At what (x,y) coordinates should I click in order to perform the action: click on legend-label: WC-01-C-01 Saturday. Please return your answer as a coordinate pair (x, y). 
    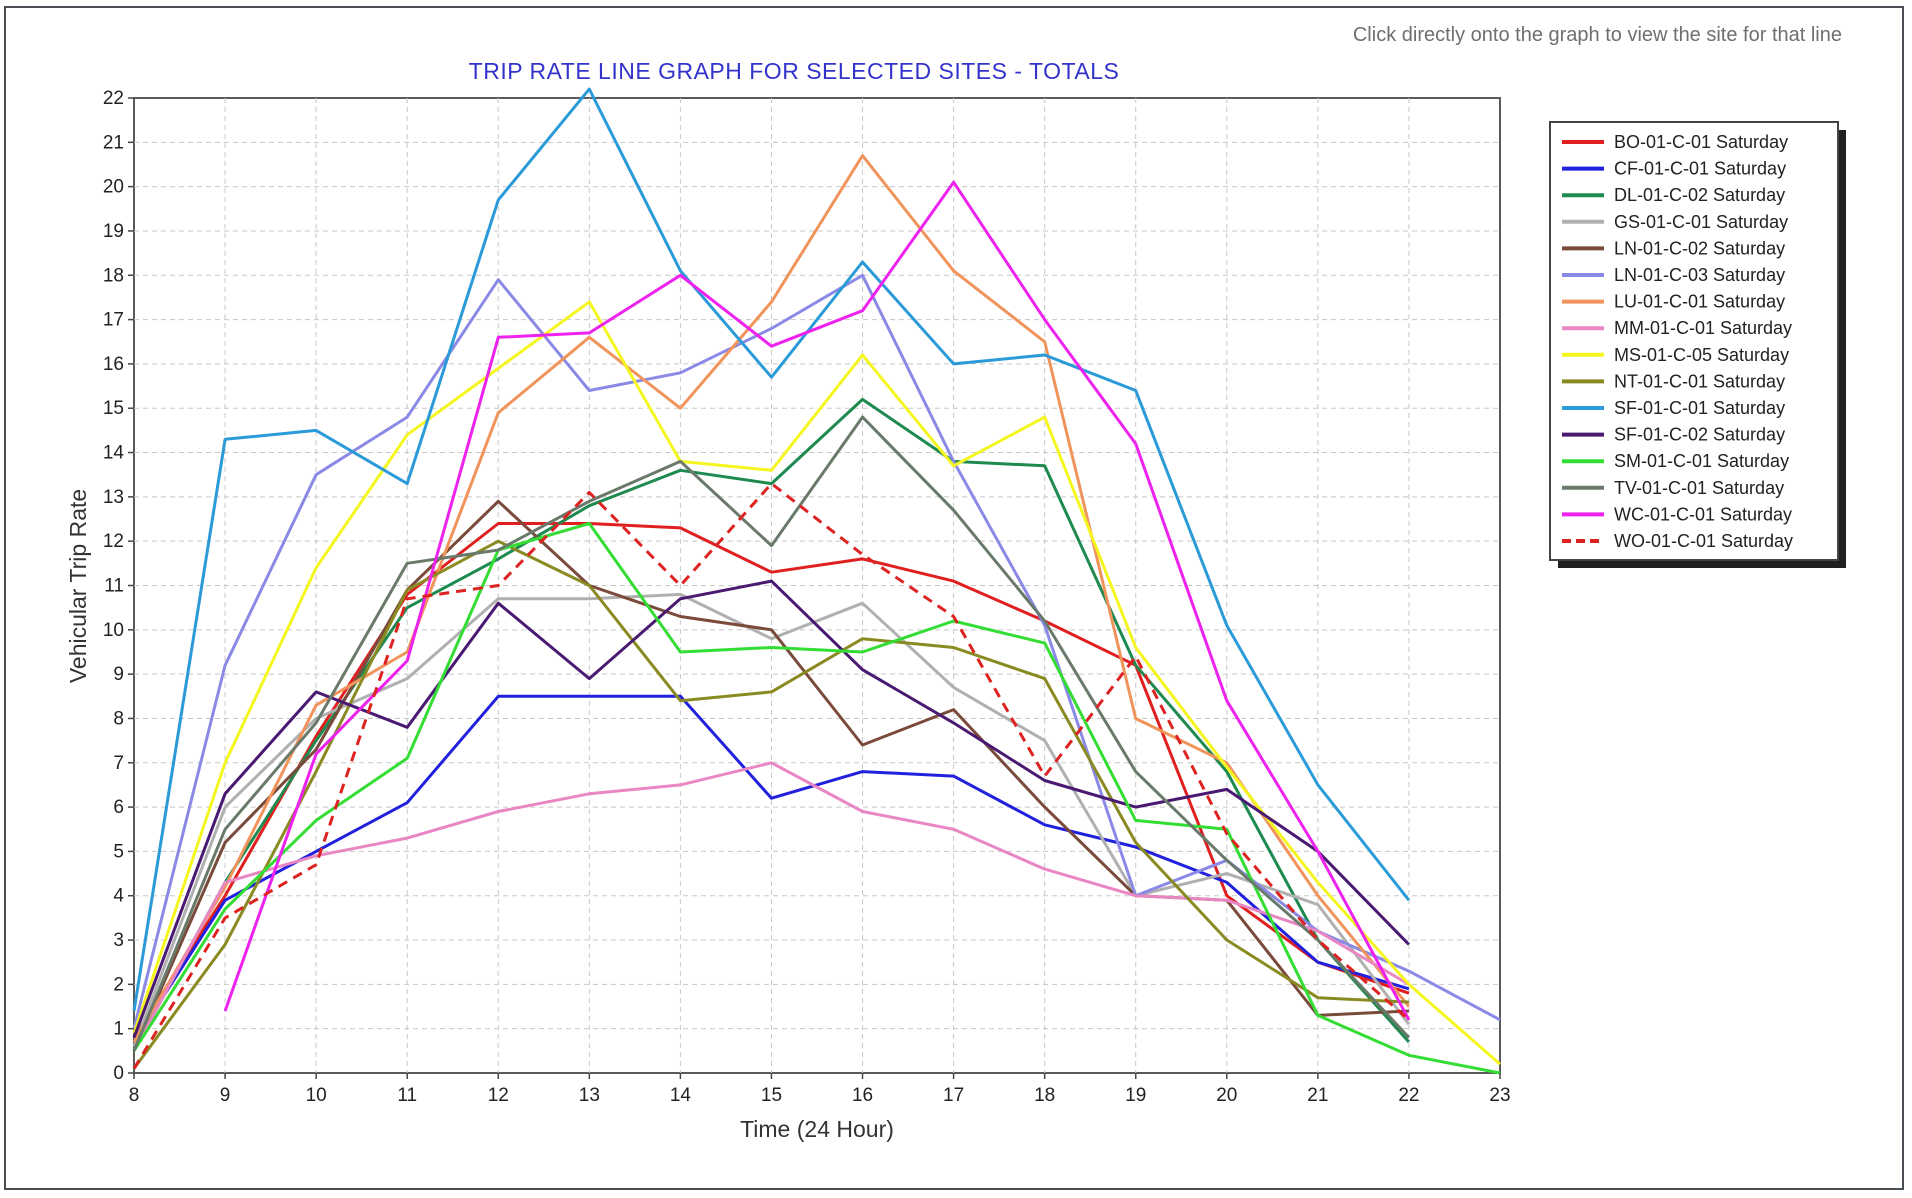
    Looking at the image, I should click on (1703, 514).